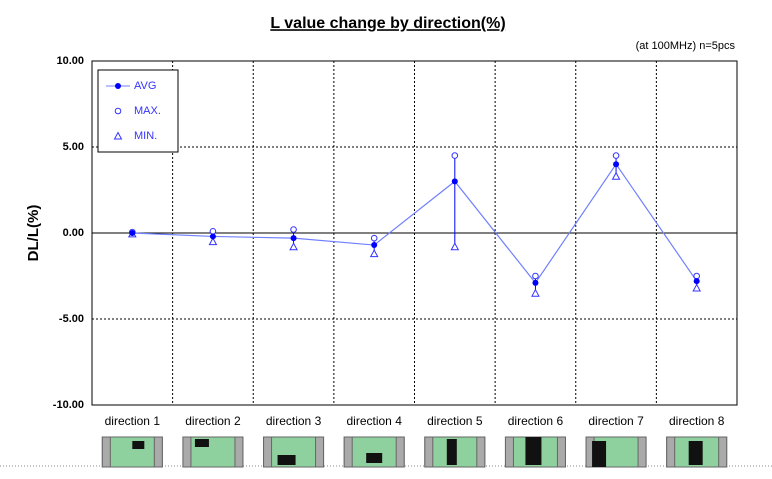 The image size is (772, 479). I want to click on legend-label: MIN., so click(145, 136).